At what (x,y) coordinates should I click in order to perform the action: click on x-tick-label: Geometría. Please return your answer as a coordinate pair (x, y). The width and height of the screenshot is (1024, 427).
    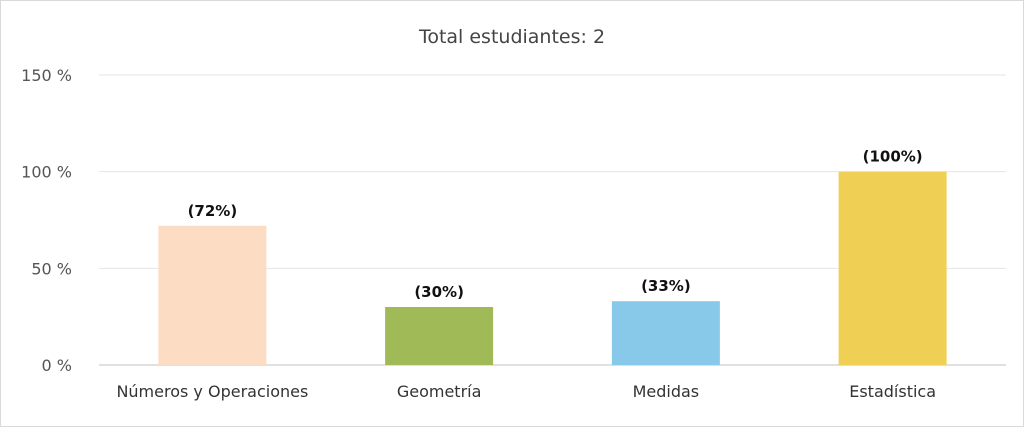
    Looking at the image, I should click on (439, 391).